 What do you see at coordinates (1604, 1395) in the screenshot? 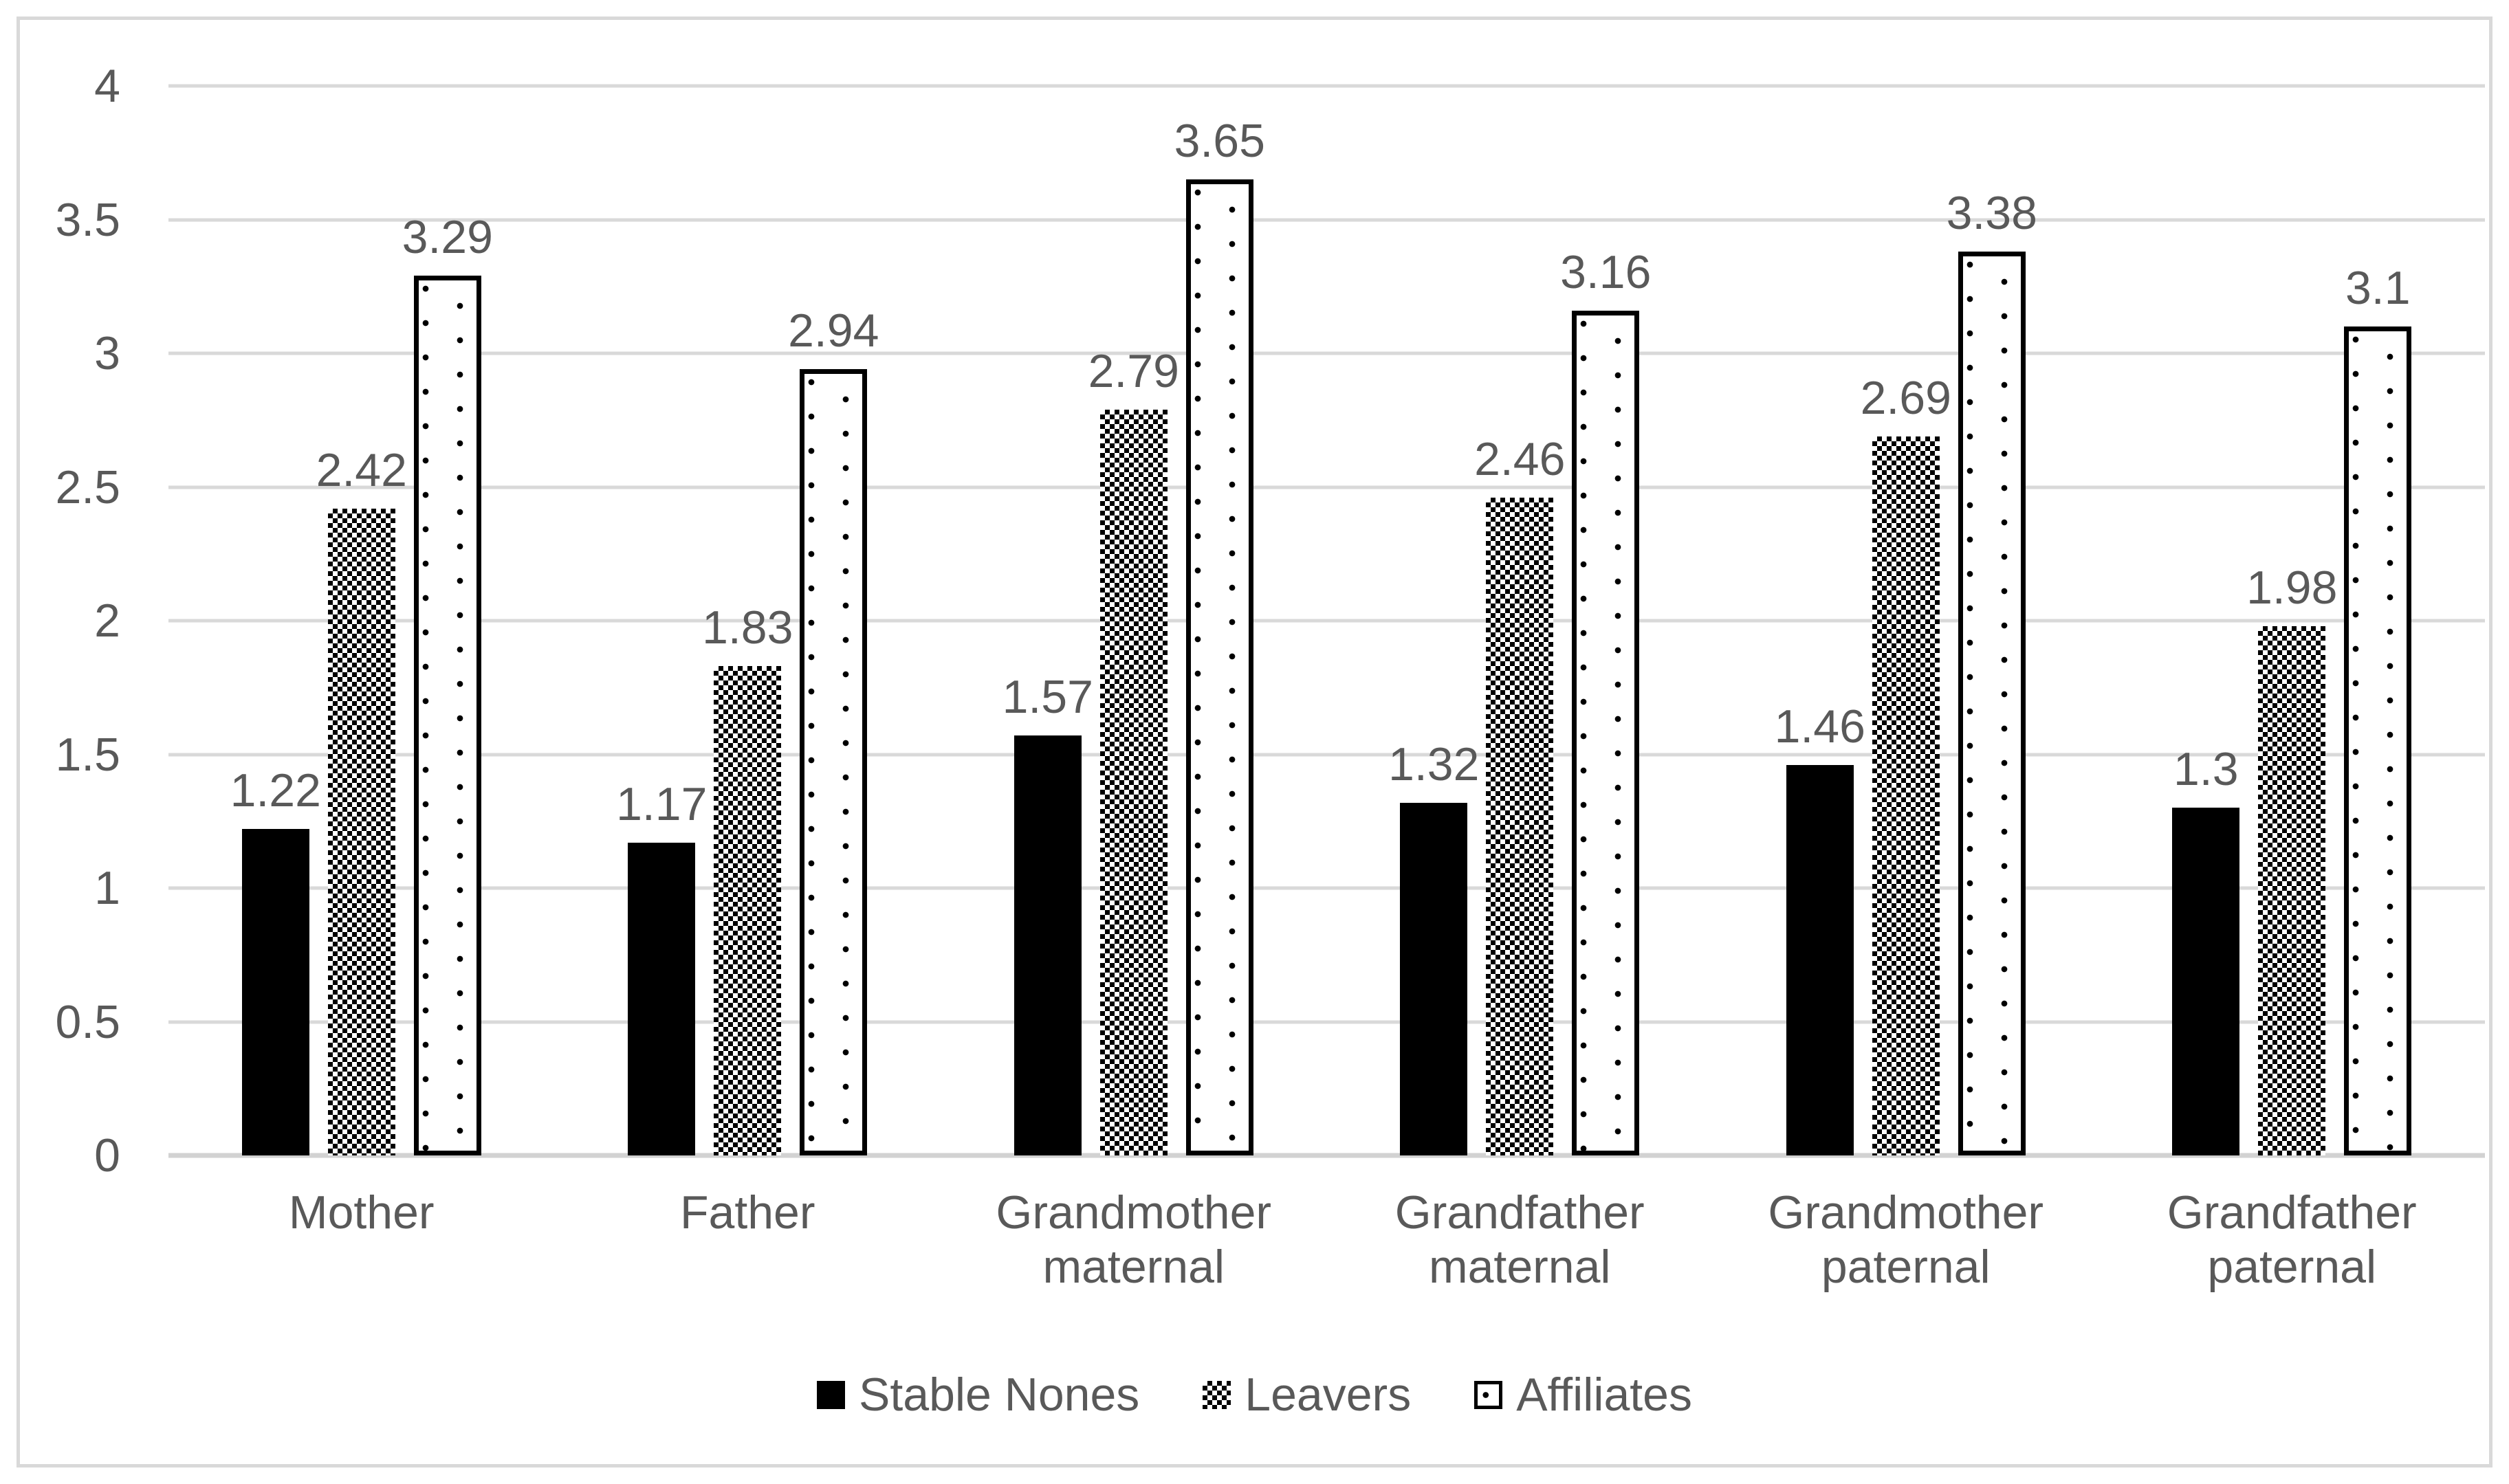
I see `legend-label-affiliates: Affiliates` at bounding box center [1604, 1395].